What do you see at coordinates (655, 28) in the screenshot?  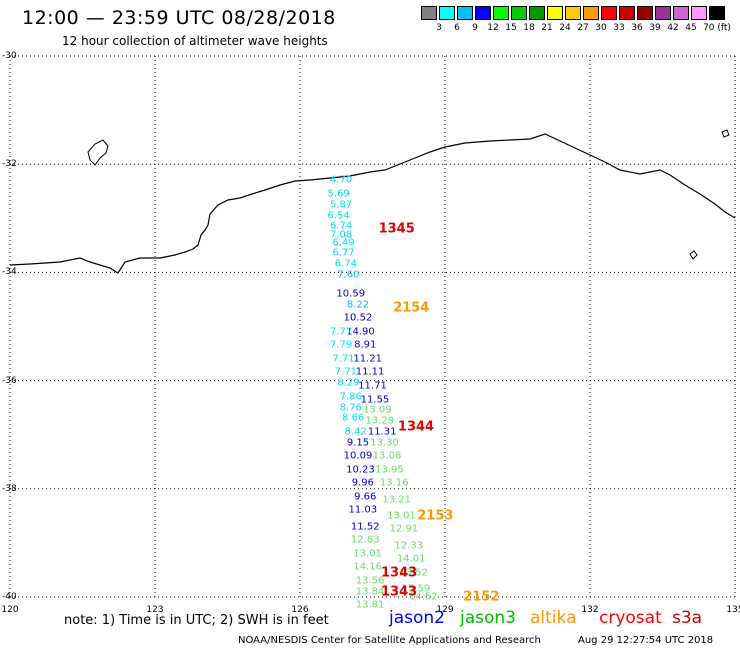 I see `colorbar-label: 39` at bounding box center [655, 28].